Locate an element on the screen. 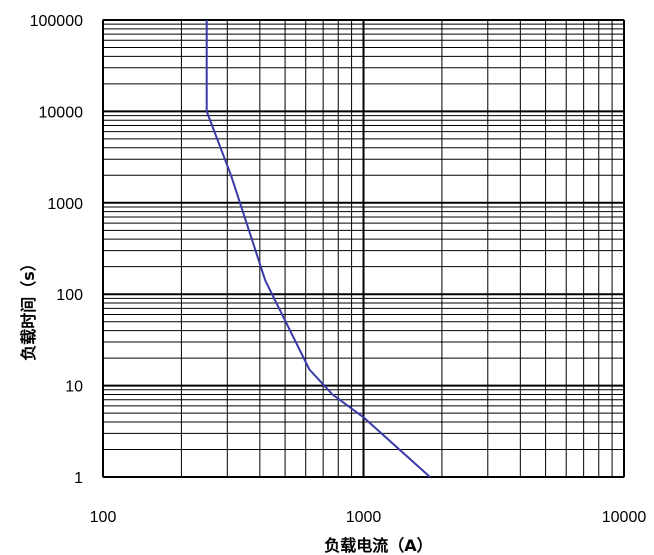 This screenshot has height=555, width=654. y-tick-label: 1 is located at coordinates (78, 478).